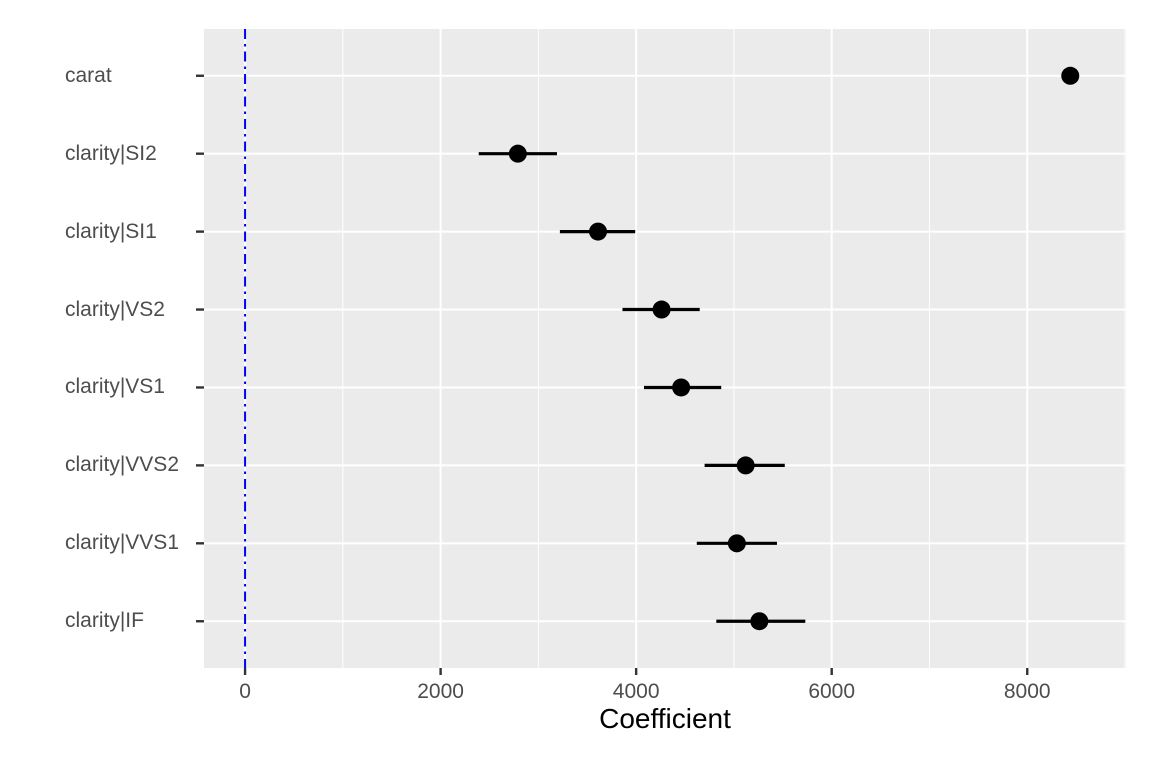  Describe the element at coordinates (122, 465) in the screenshot. I see `y-tick-label: clarity|VVS2` at that location.